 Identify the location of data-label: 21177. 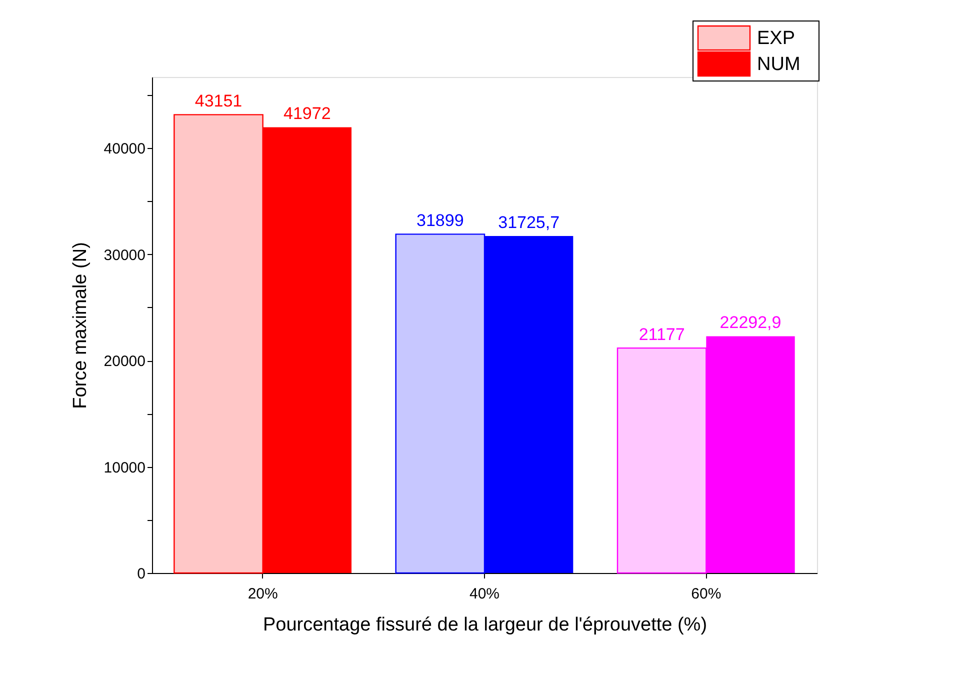
(661, 334).